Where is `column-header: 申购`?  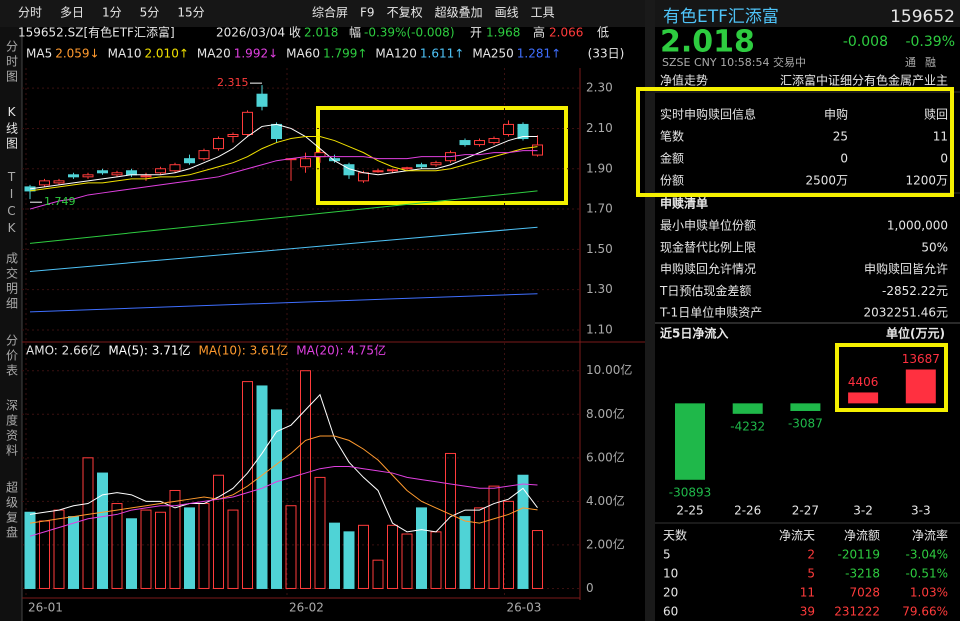
column-header: 申购 is located at coordinates (836, 114).